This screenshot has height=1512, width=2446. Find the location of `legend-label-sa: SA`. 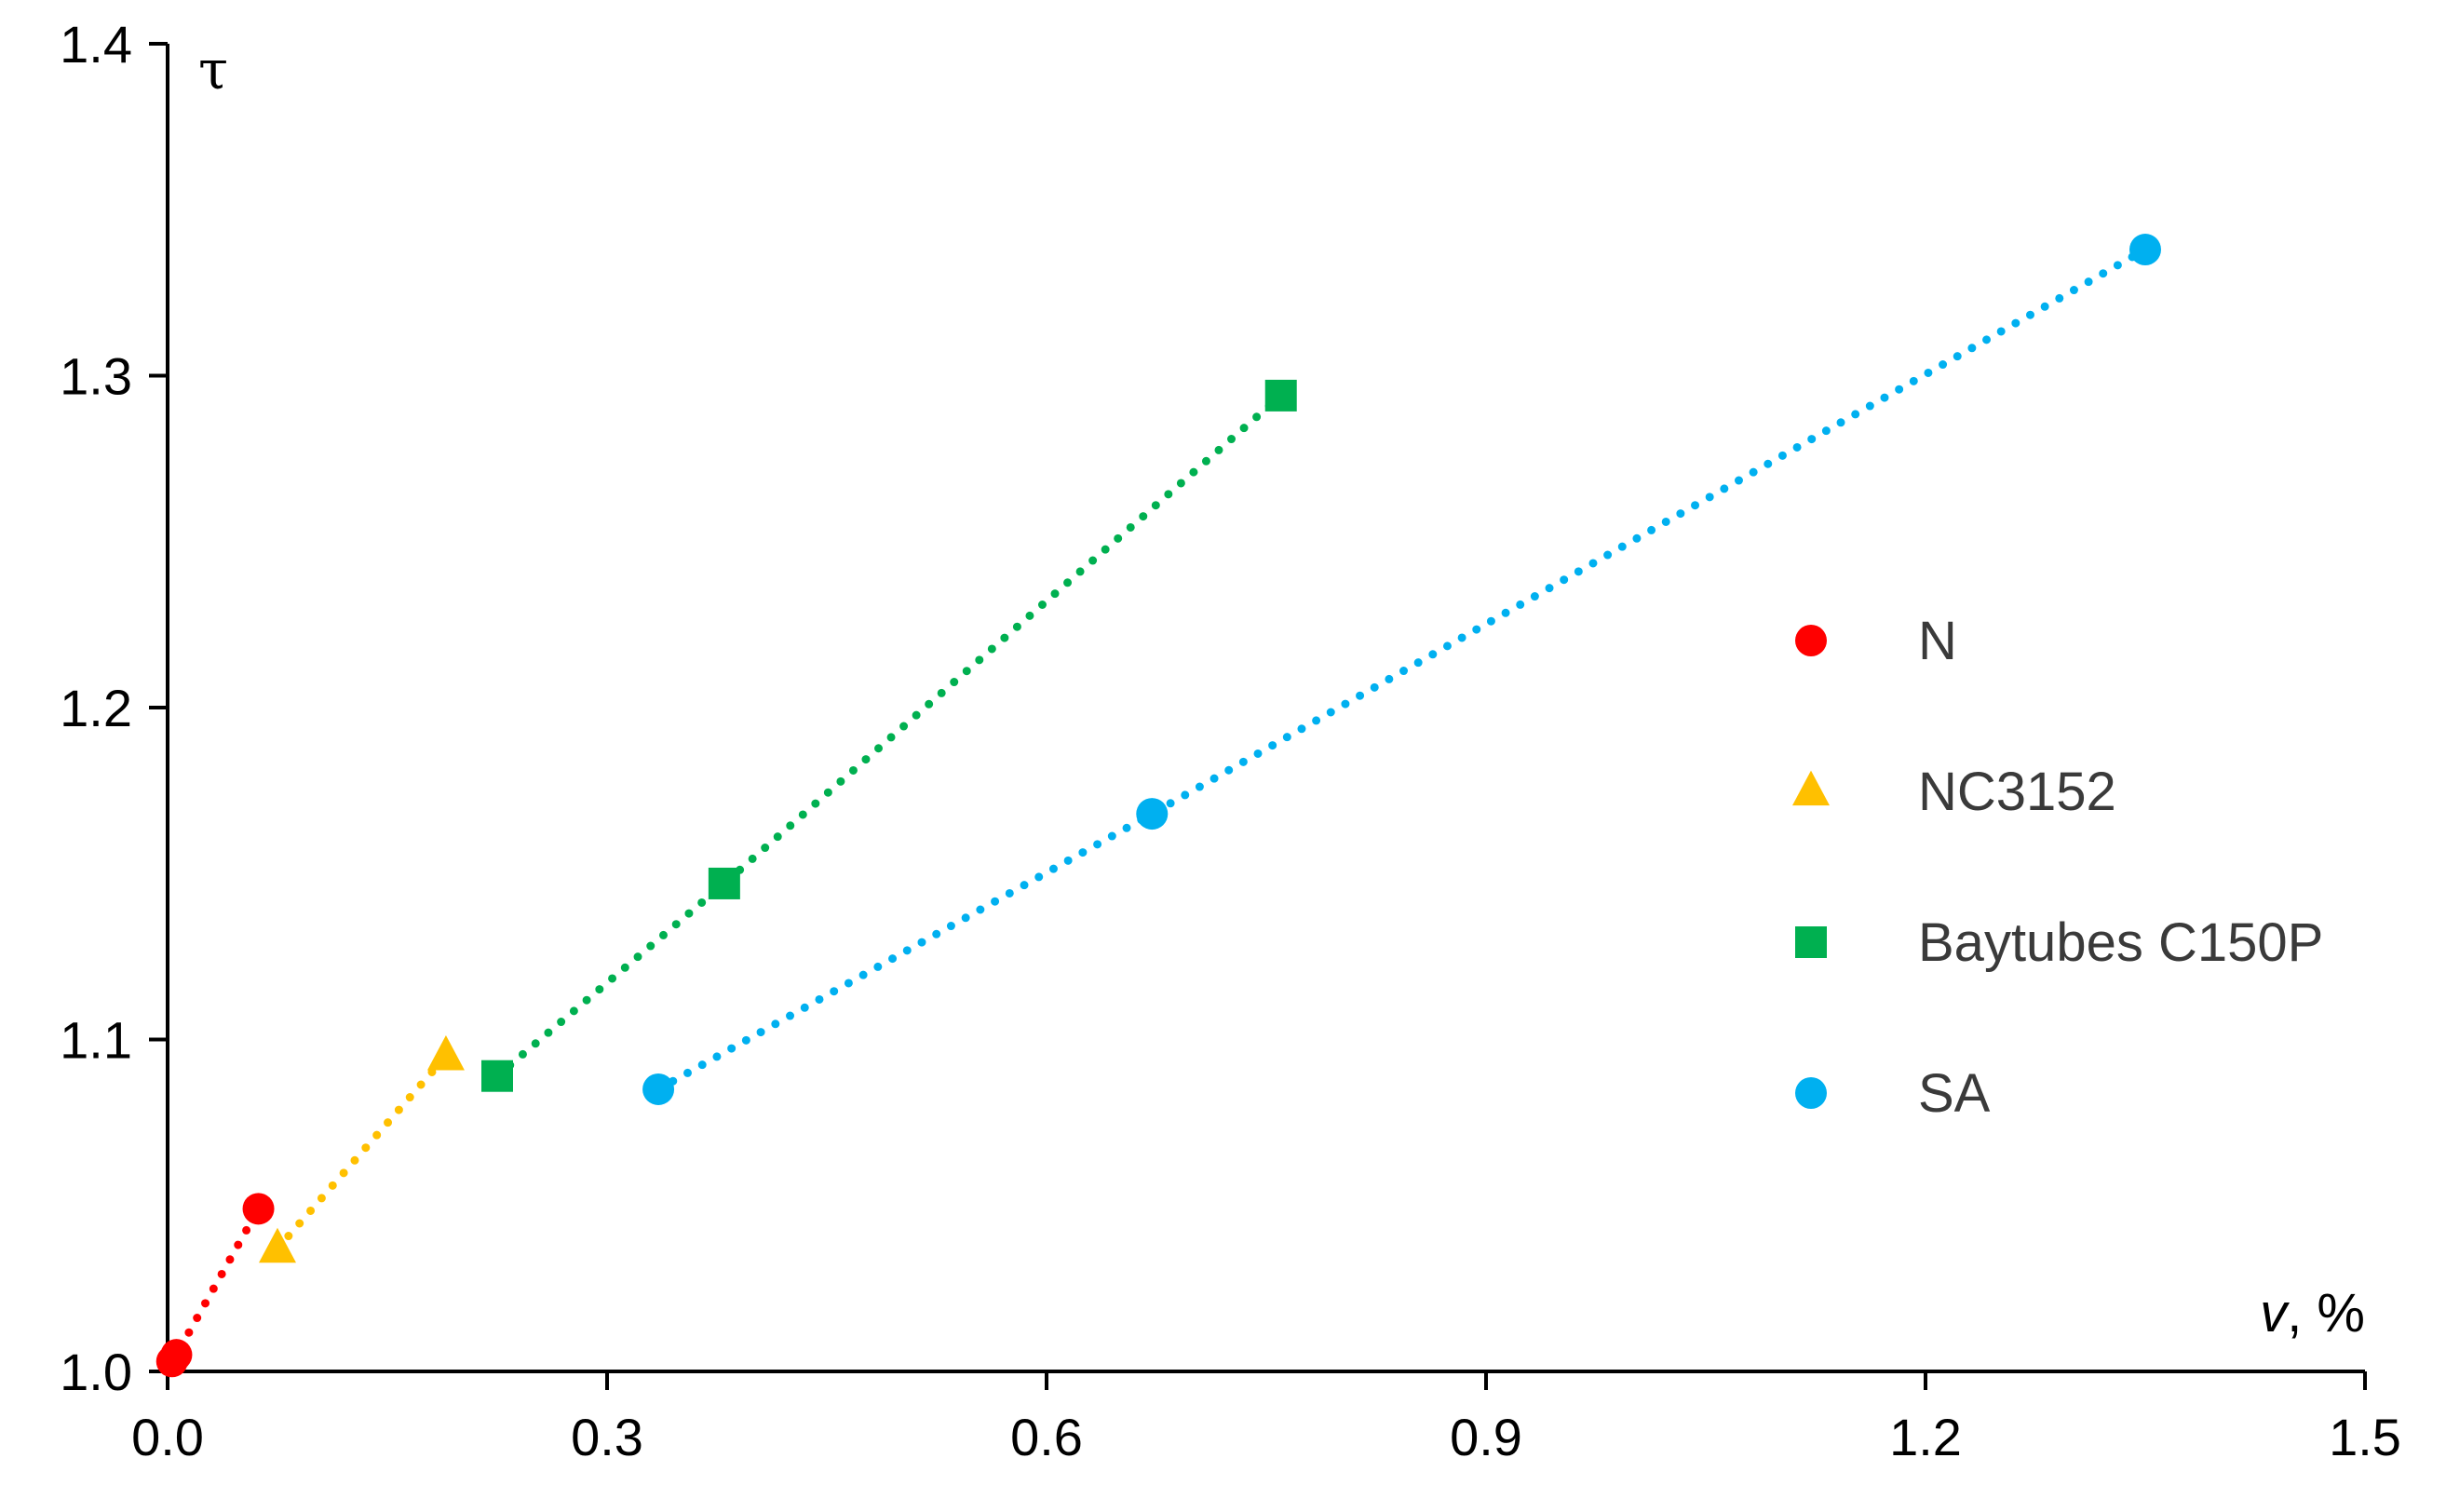

legend-label-sa: SA is located at coordinates (1954, 1094).